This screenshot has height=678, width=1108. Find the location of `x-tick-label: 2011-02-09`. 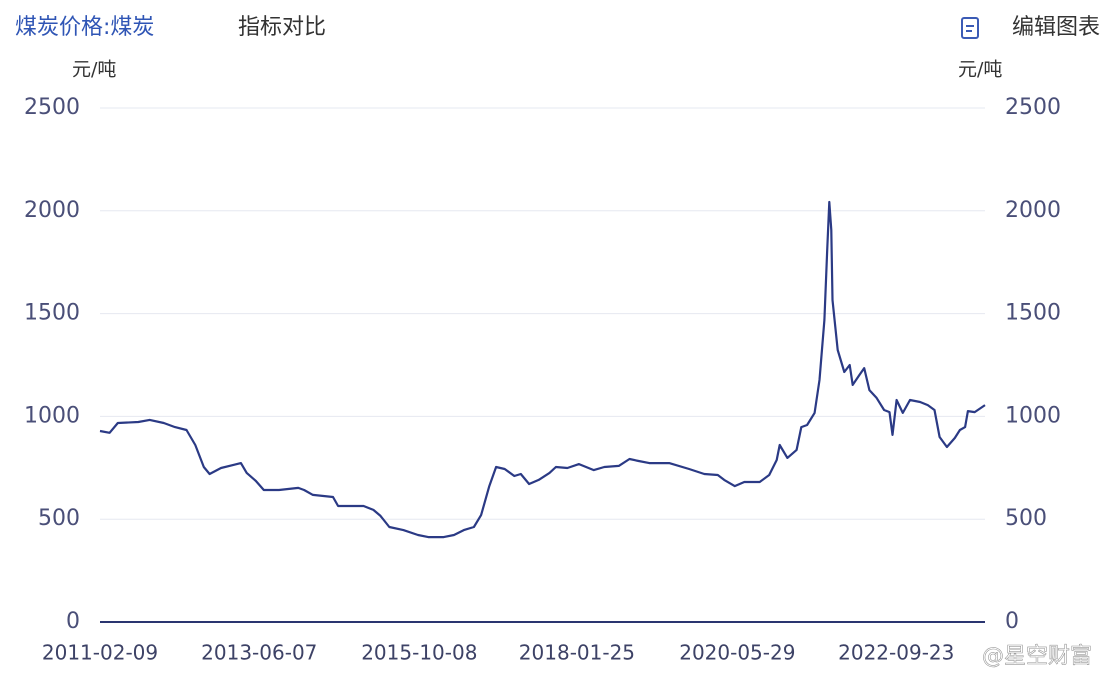

x-tick-label: 2011-02-09 is located at coordinates (100, 653).